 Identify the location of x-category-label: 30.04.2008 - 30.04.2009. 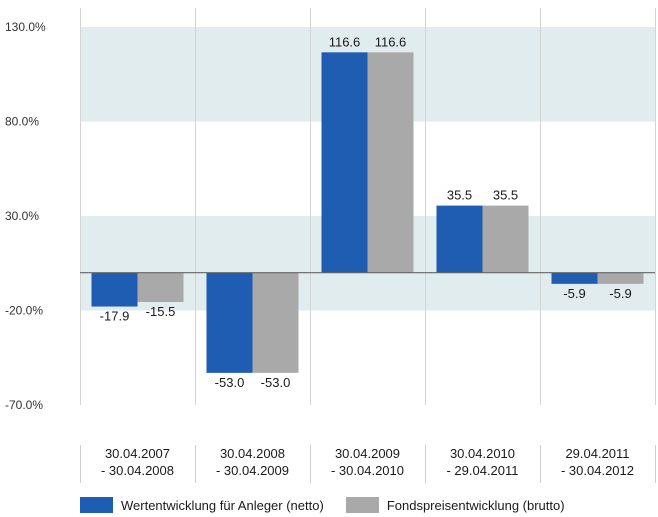
(252, 462).